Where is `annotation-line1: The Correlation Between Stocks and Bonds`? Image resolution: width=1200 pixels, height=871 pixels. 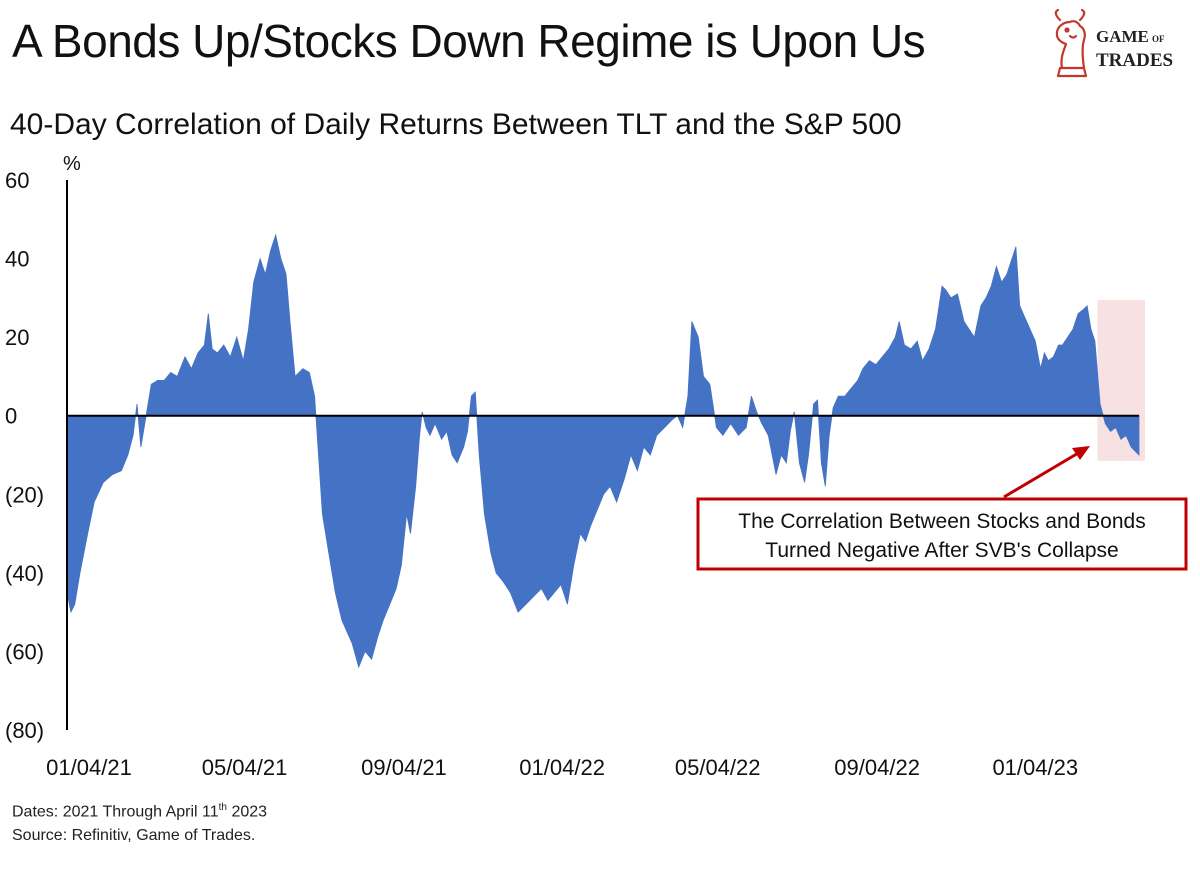
annotation-line1: The Correlation Between Stocks and Bonds is located at coordinates (941, 521).